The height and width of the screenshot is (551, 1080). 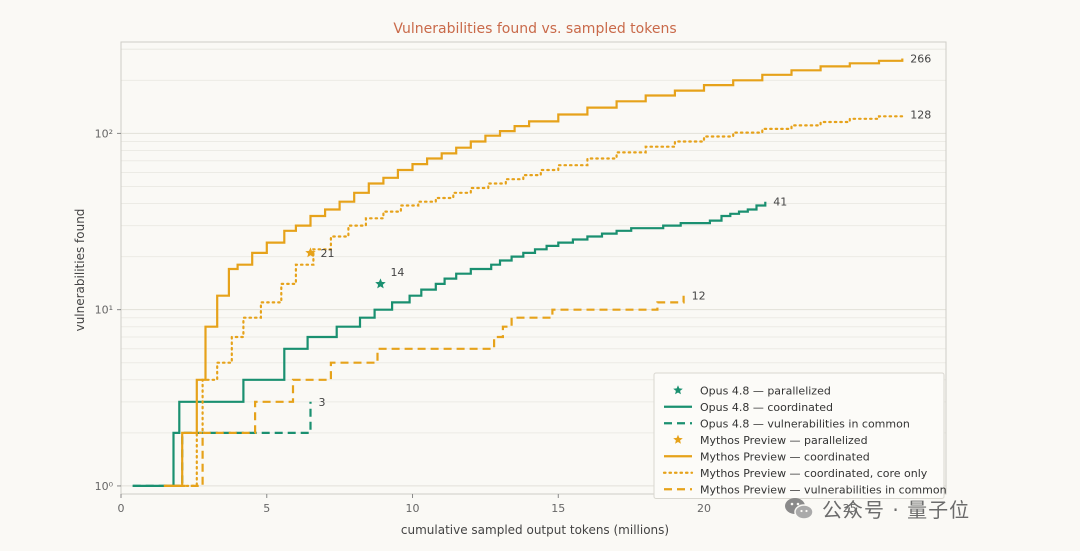 What do you see at coordinates (704, 508) in the screenshot?
I see `x-tick-label: 20` at bounding box center [704, 508].